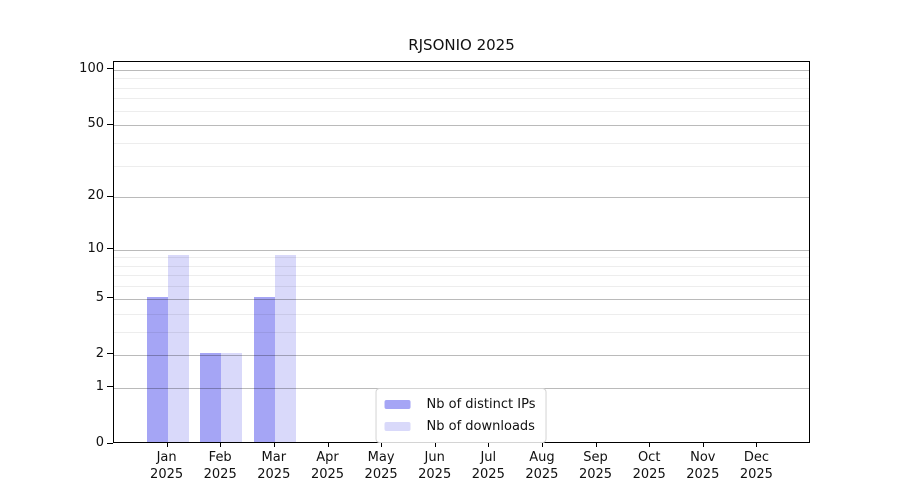 The height and width of the screenshot is (500, 900). I want to click on x-tick-month: Feb, so click(220, 457).